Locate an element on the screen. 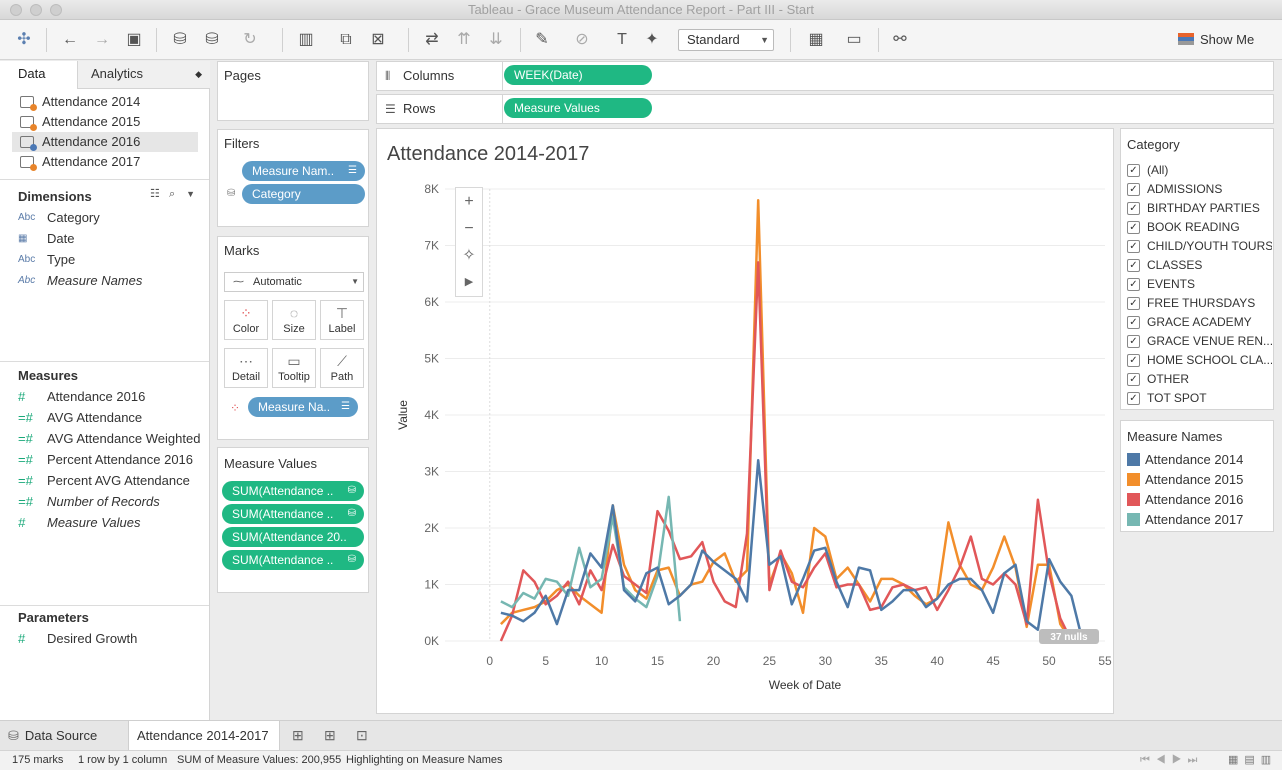 The image size is (1282, 770). undo-icon: ← is located at coordinates (70, 39).